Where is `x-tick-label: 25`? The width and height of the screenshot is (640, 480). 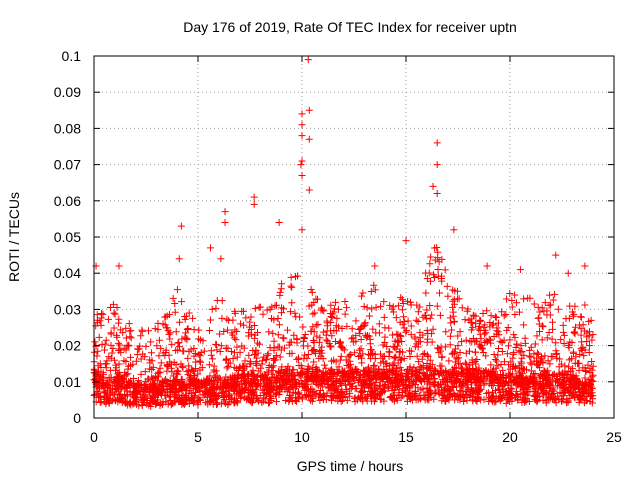
x-tick-label: 25 is located at coordinates (614, 437).